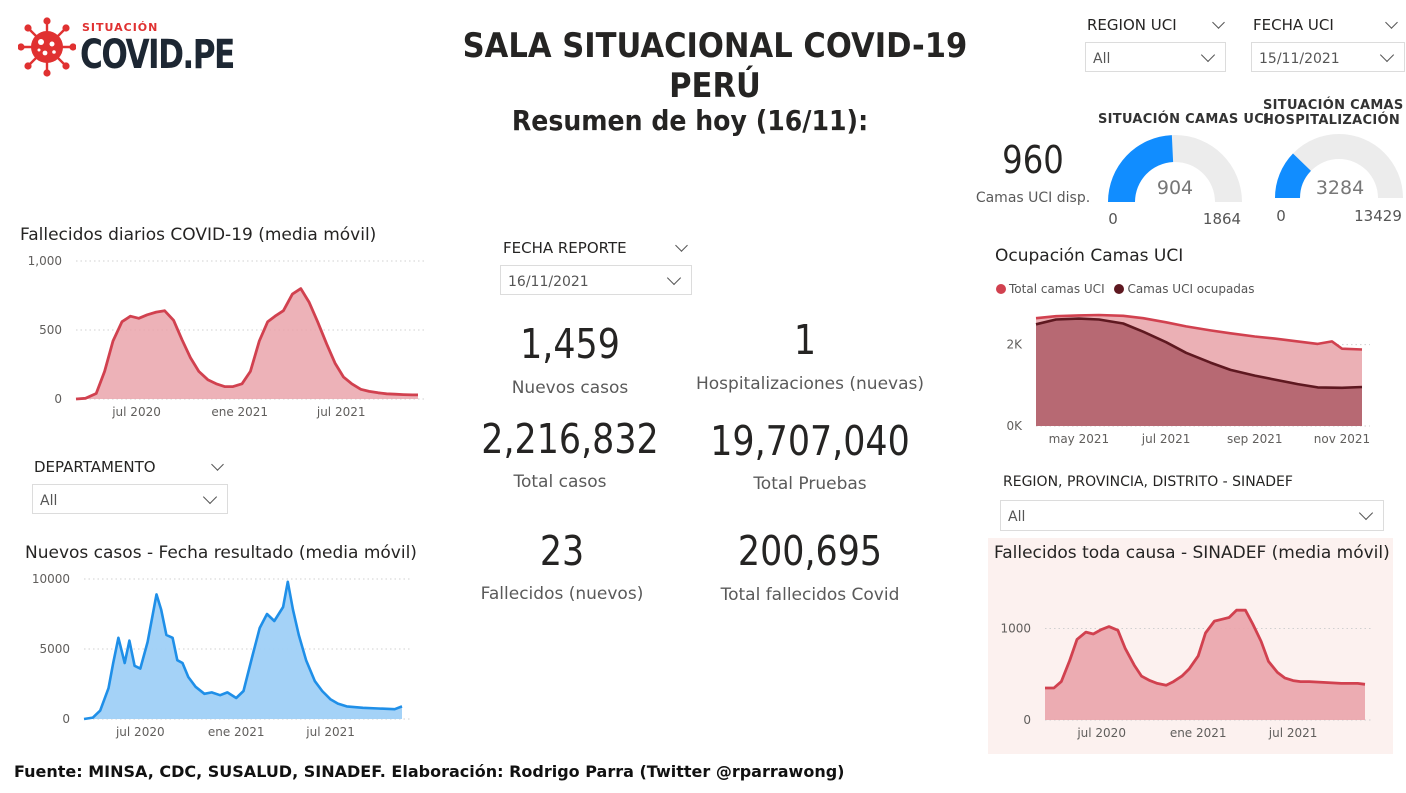  I want to click on y-tick-label: 1,000, so click(45, 261).